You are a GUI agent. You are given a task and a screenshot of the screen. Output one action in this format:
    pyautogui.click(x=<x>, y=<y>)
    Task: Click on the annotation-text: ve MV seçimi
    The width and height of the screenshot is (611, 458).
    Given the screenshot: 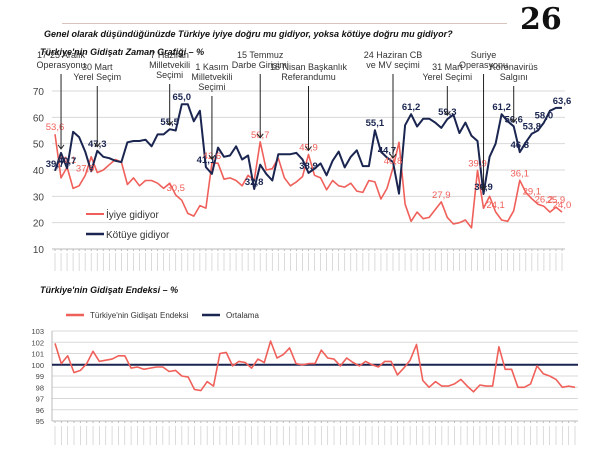 What is the action you would take?
    pyautogui.click(x=393, y=65)
    